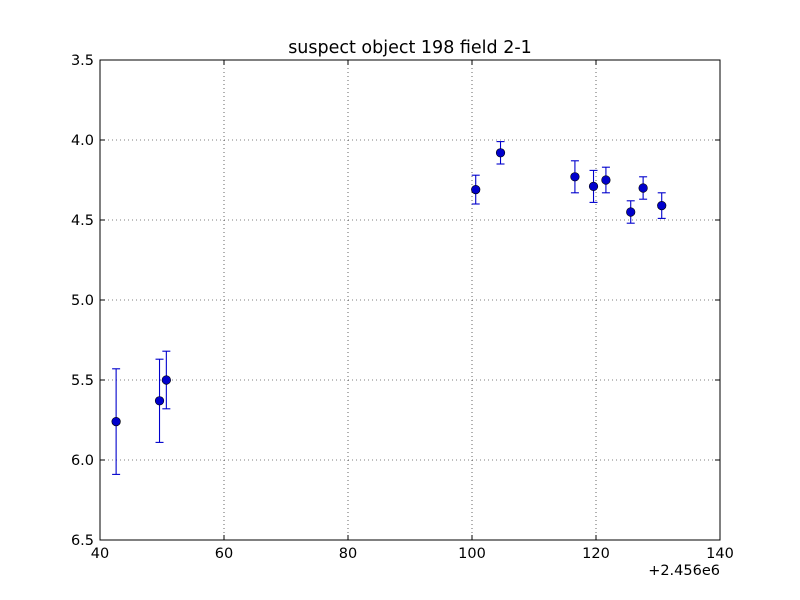 This screenshot has height=600, width=800. I want to click on y-tick-label: 5.0, so click(82, 301).